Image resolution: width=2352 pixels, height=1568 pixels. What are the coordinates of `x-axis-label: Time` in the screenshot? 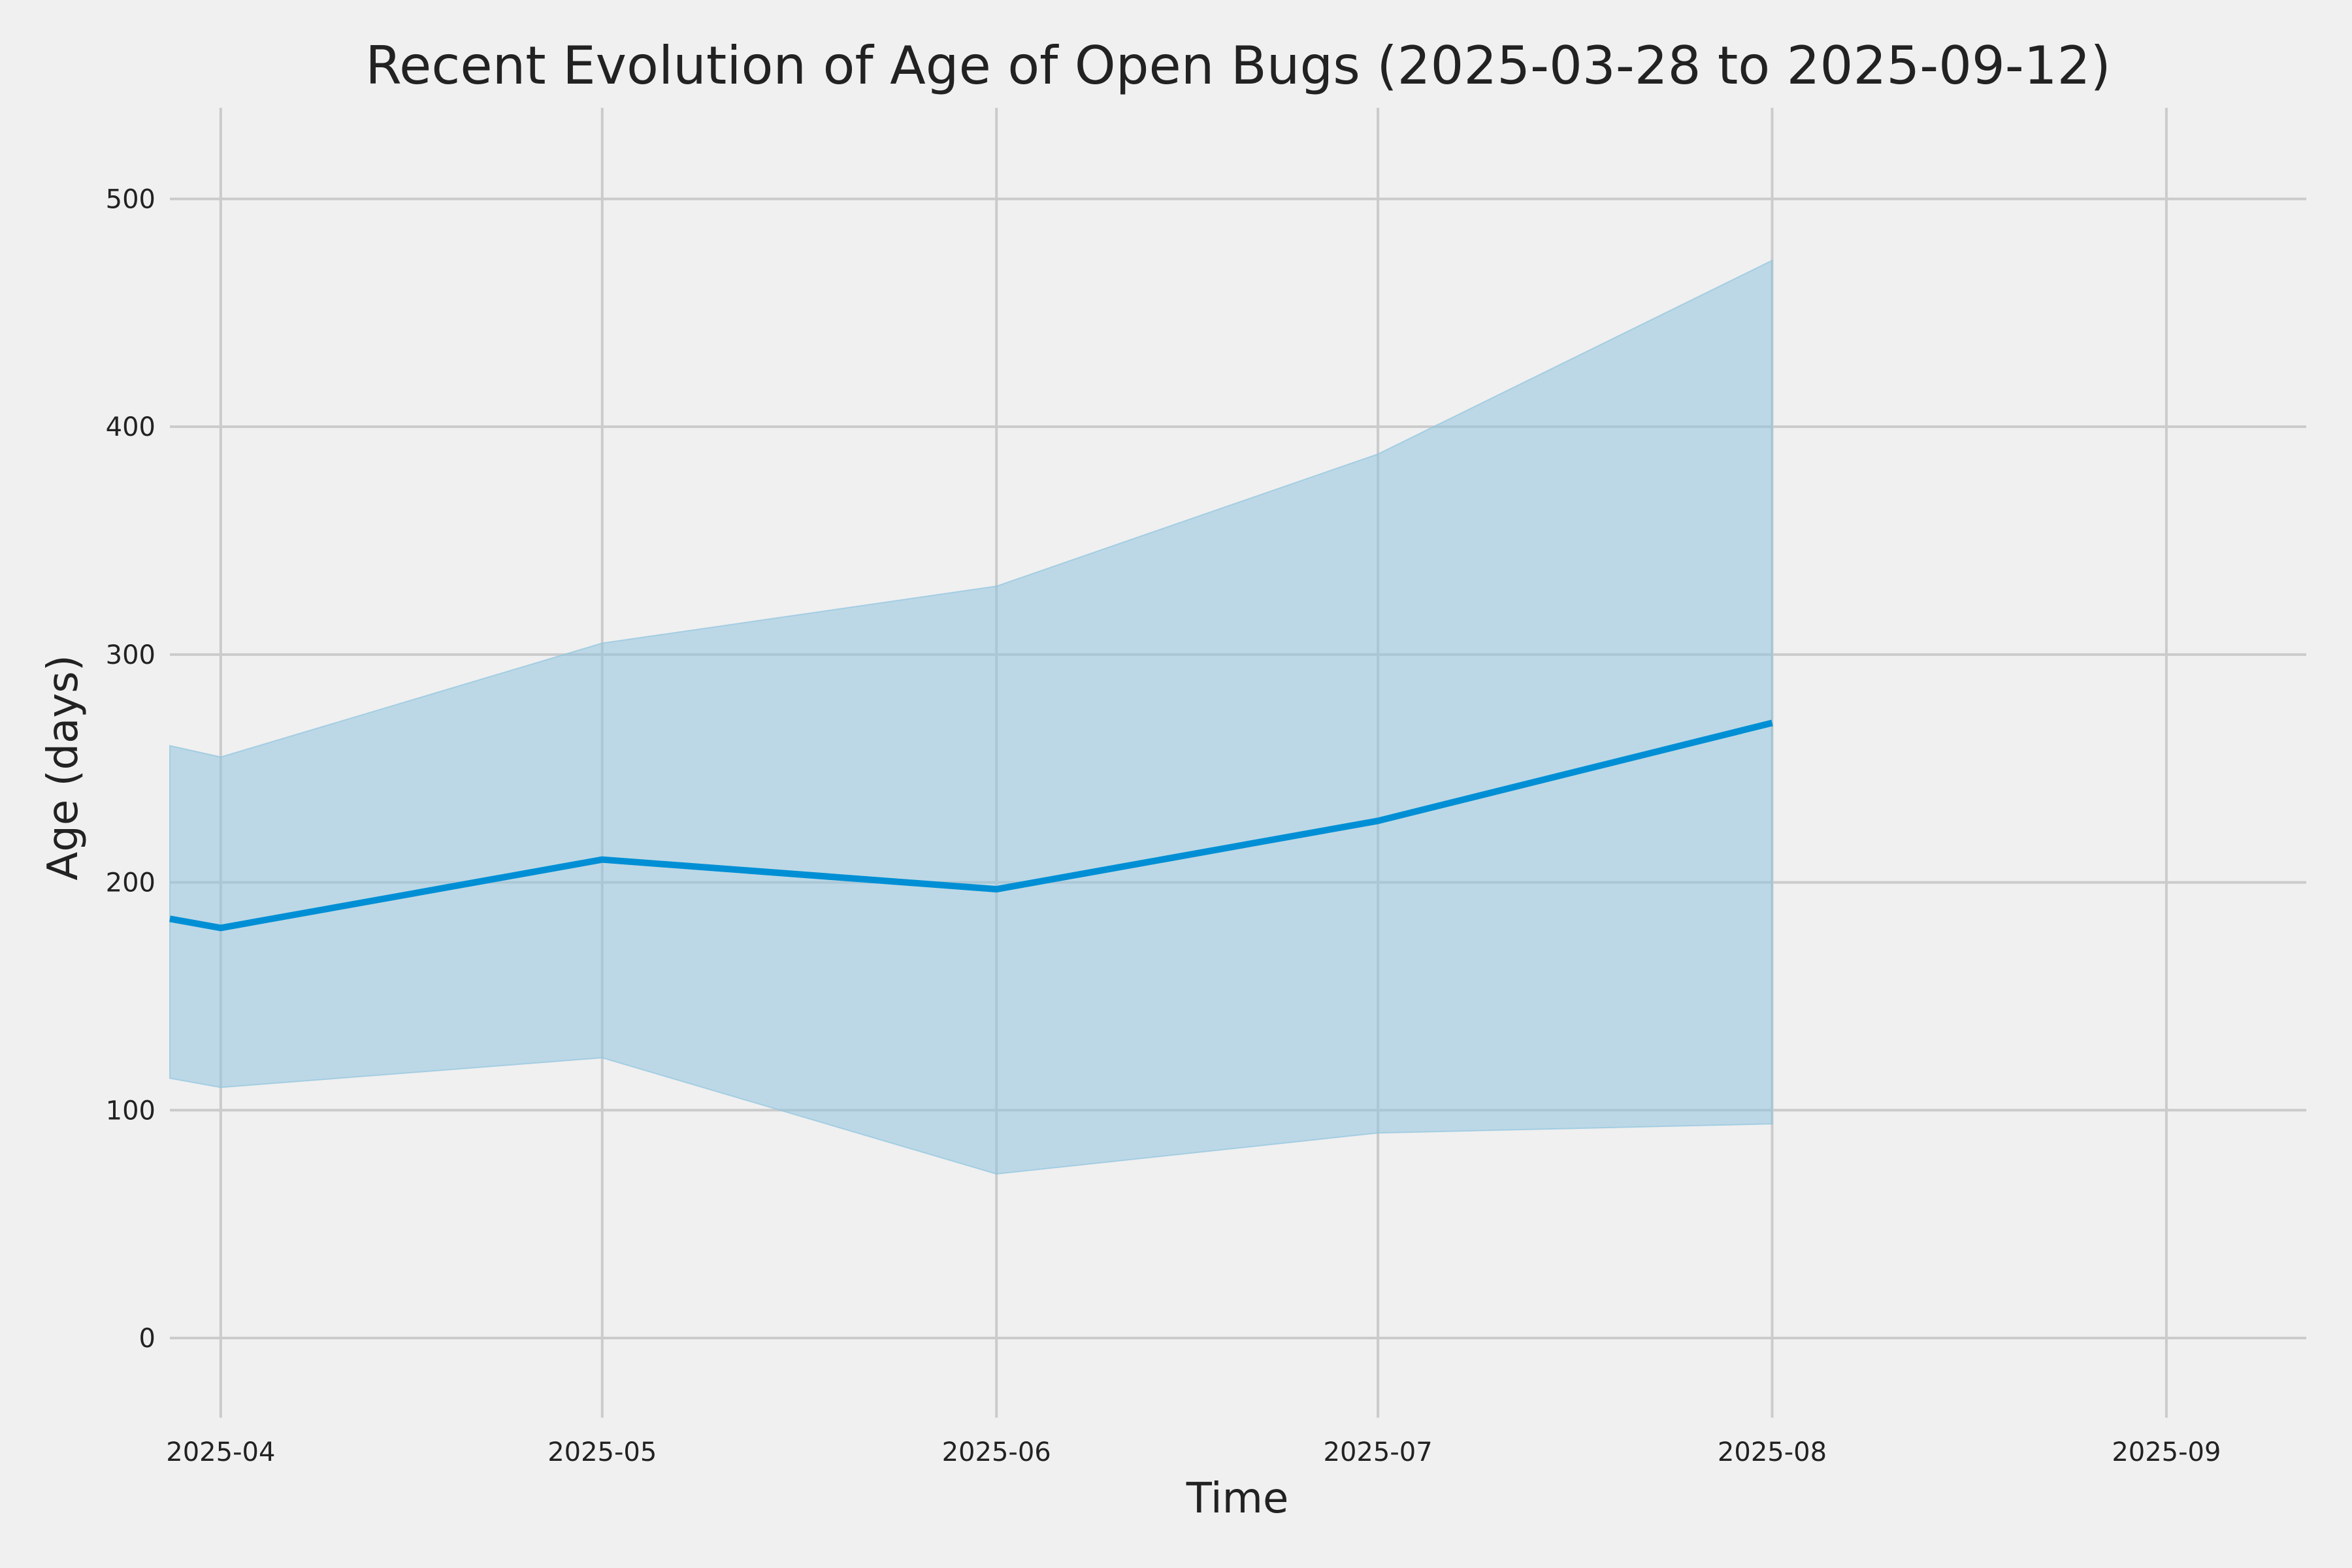 It's located at (1237, 1499).